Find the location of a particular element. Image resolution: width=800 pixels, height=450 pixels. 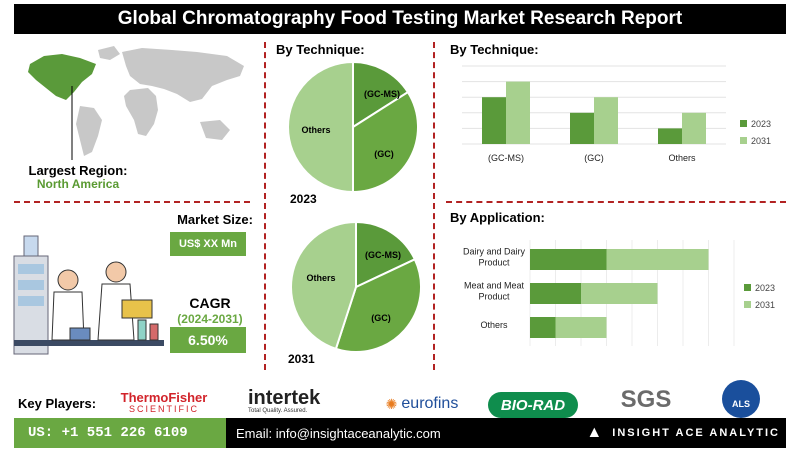

sgs-logo-word: SGS is located at coordinates (646, 399).